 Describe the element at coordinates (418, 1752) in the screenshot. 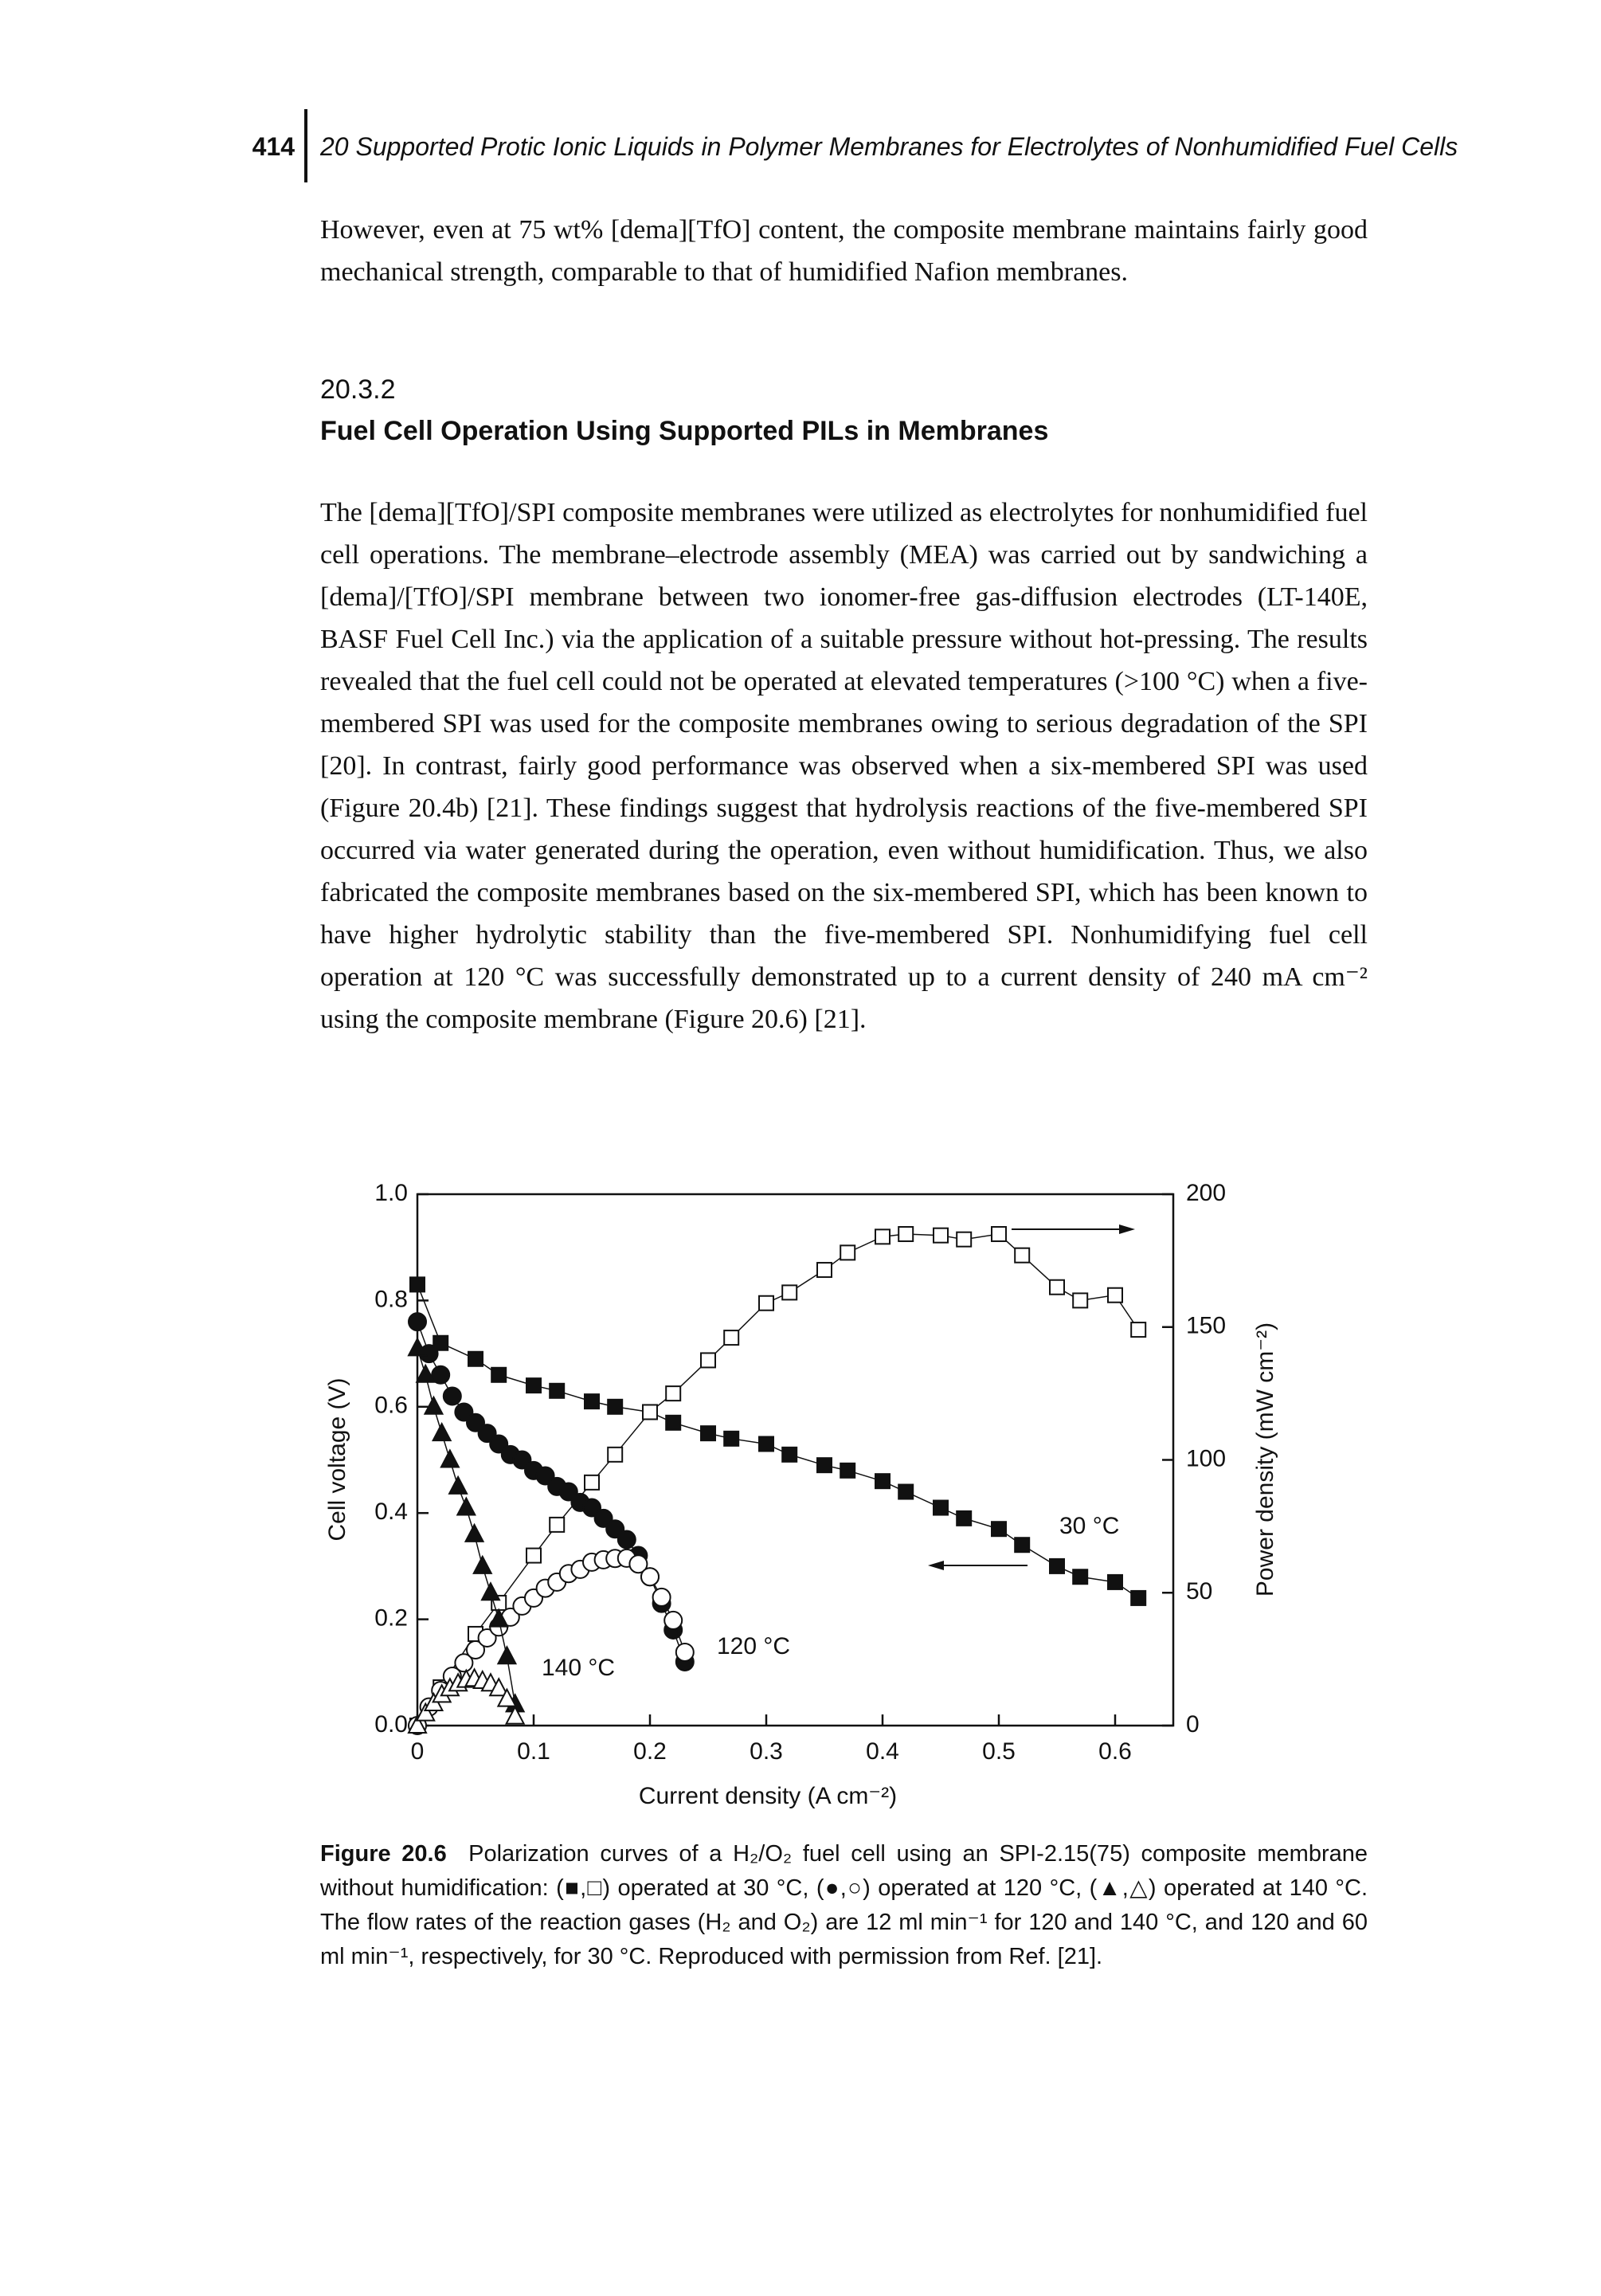

I see `x-tick-label: 0` at that location.